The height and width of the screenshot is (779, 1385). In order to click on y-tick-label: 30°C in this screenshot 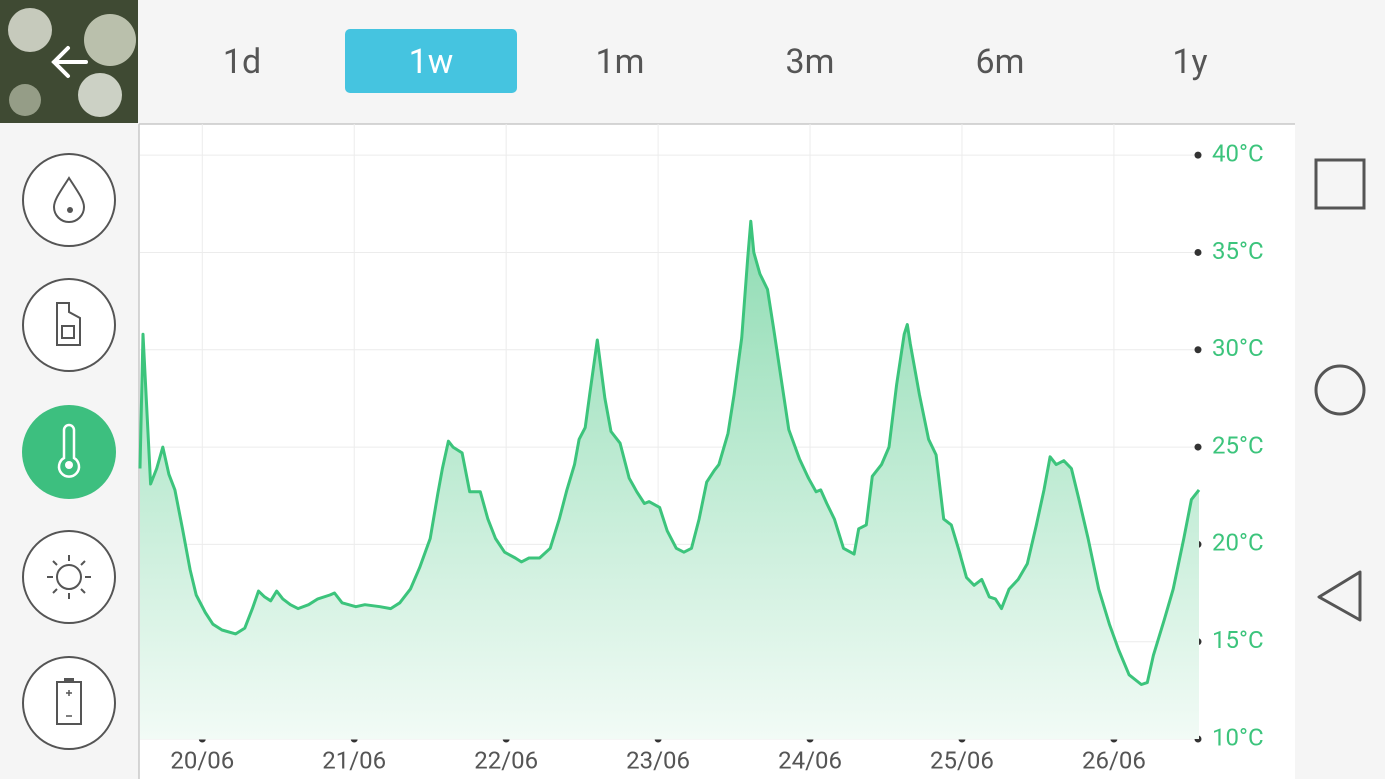, I will do `click(1238, 348)`.